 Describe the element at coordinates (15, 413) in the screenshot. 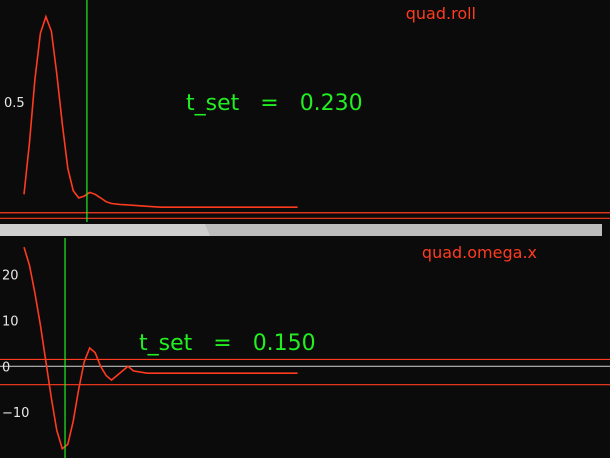

I see `y-tick-label: −10` at that location.